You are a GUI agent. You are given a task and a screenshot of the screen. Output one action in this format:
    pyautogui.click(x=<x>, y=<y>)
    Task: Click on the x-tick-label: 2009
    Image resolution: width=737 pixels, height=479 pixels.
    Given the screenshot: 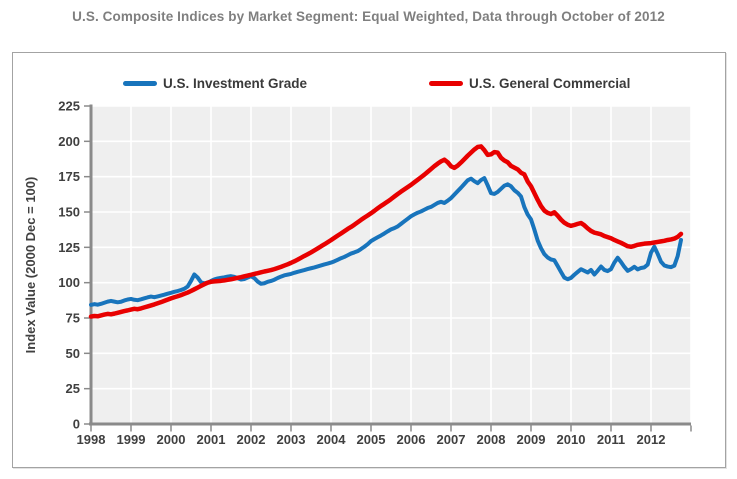 What is the action you would take?
    pyautogui.click(x=531, y=439)
    